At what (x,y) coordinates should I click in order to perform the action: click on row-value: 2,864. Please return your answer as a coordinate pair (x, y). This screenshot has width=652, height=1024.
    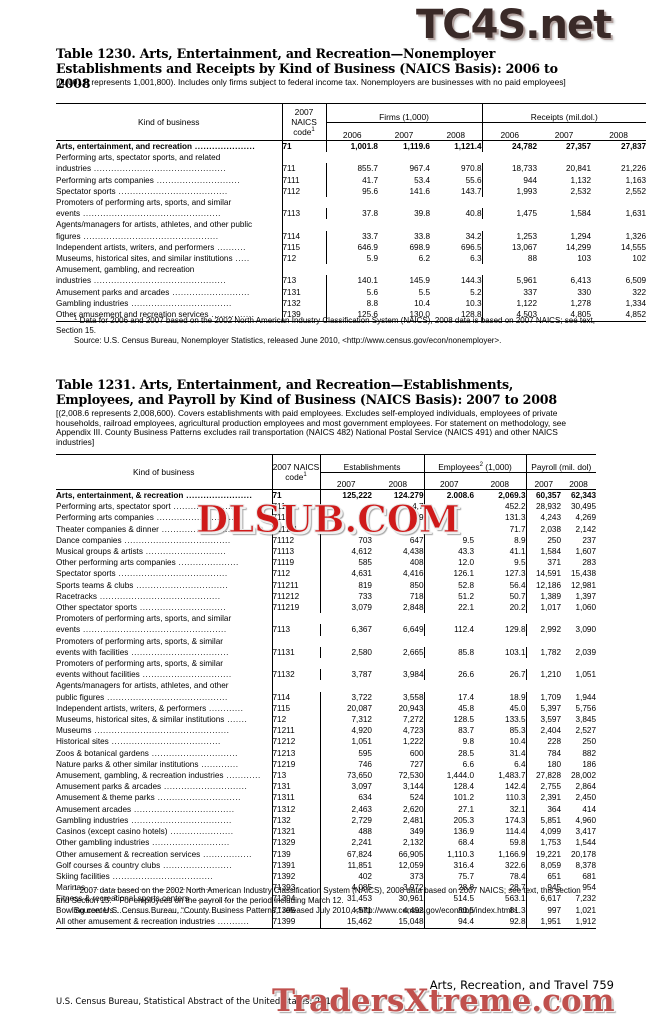
    Looking at the image, I should click on (586, 787).